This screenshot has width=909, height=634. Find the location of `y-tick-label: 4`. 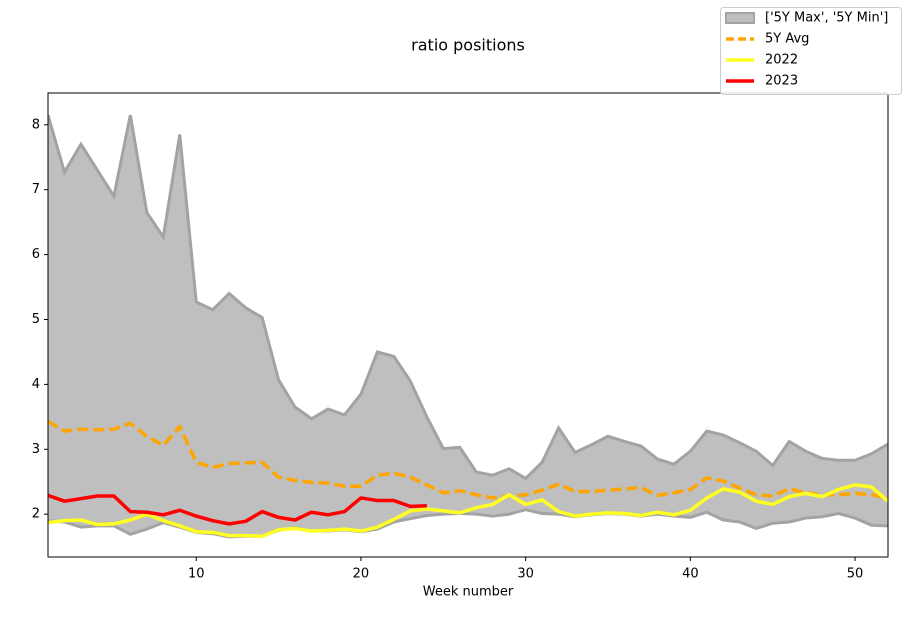

y-tick-label: 4 is located at coordinates (36, 384).